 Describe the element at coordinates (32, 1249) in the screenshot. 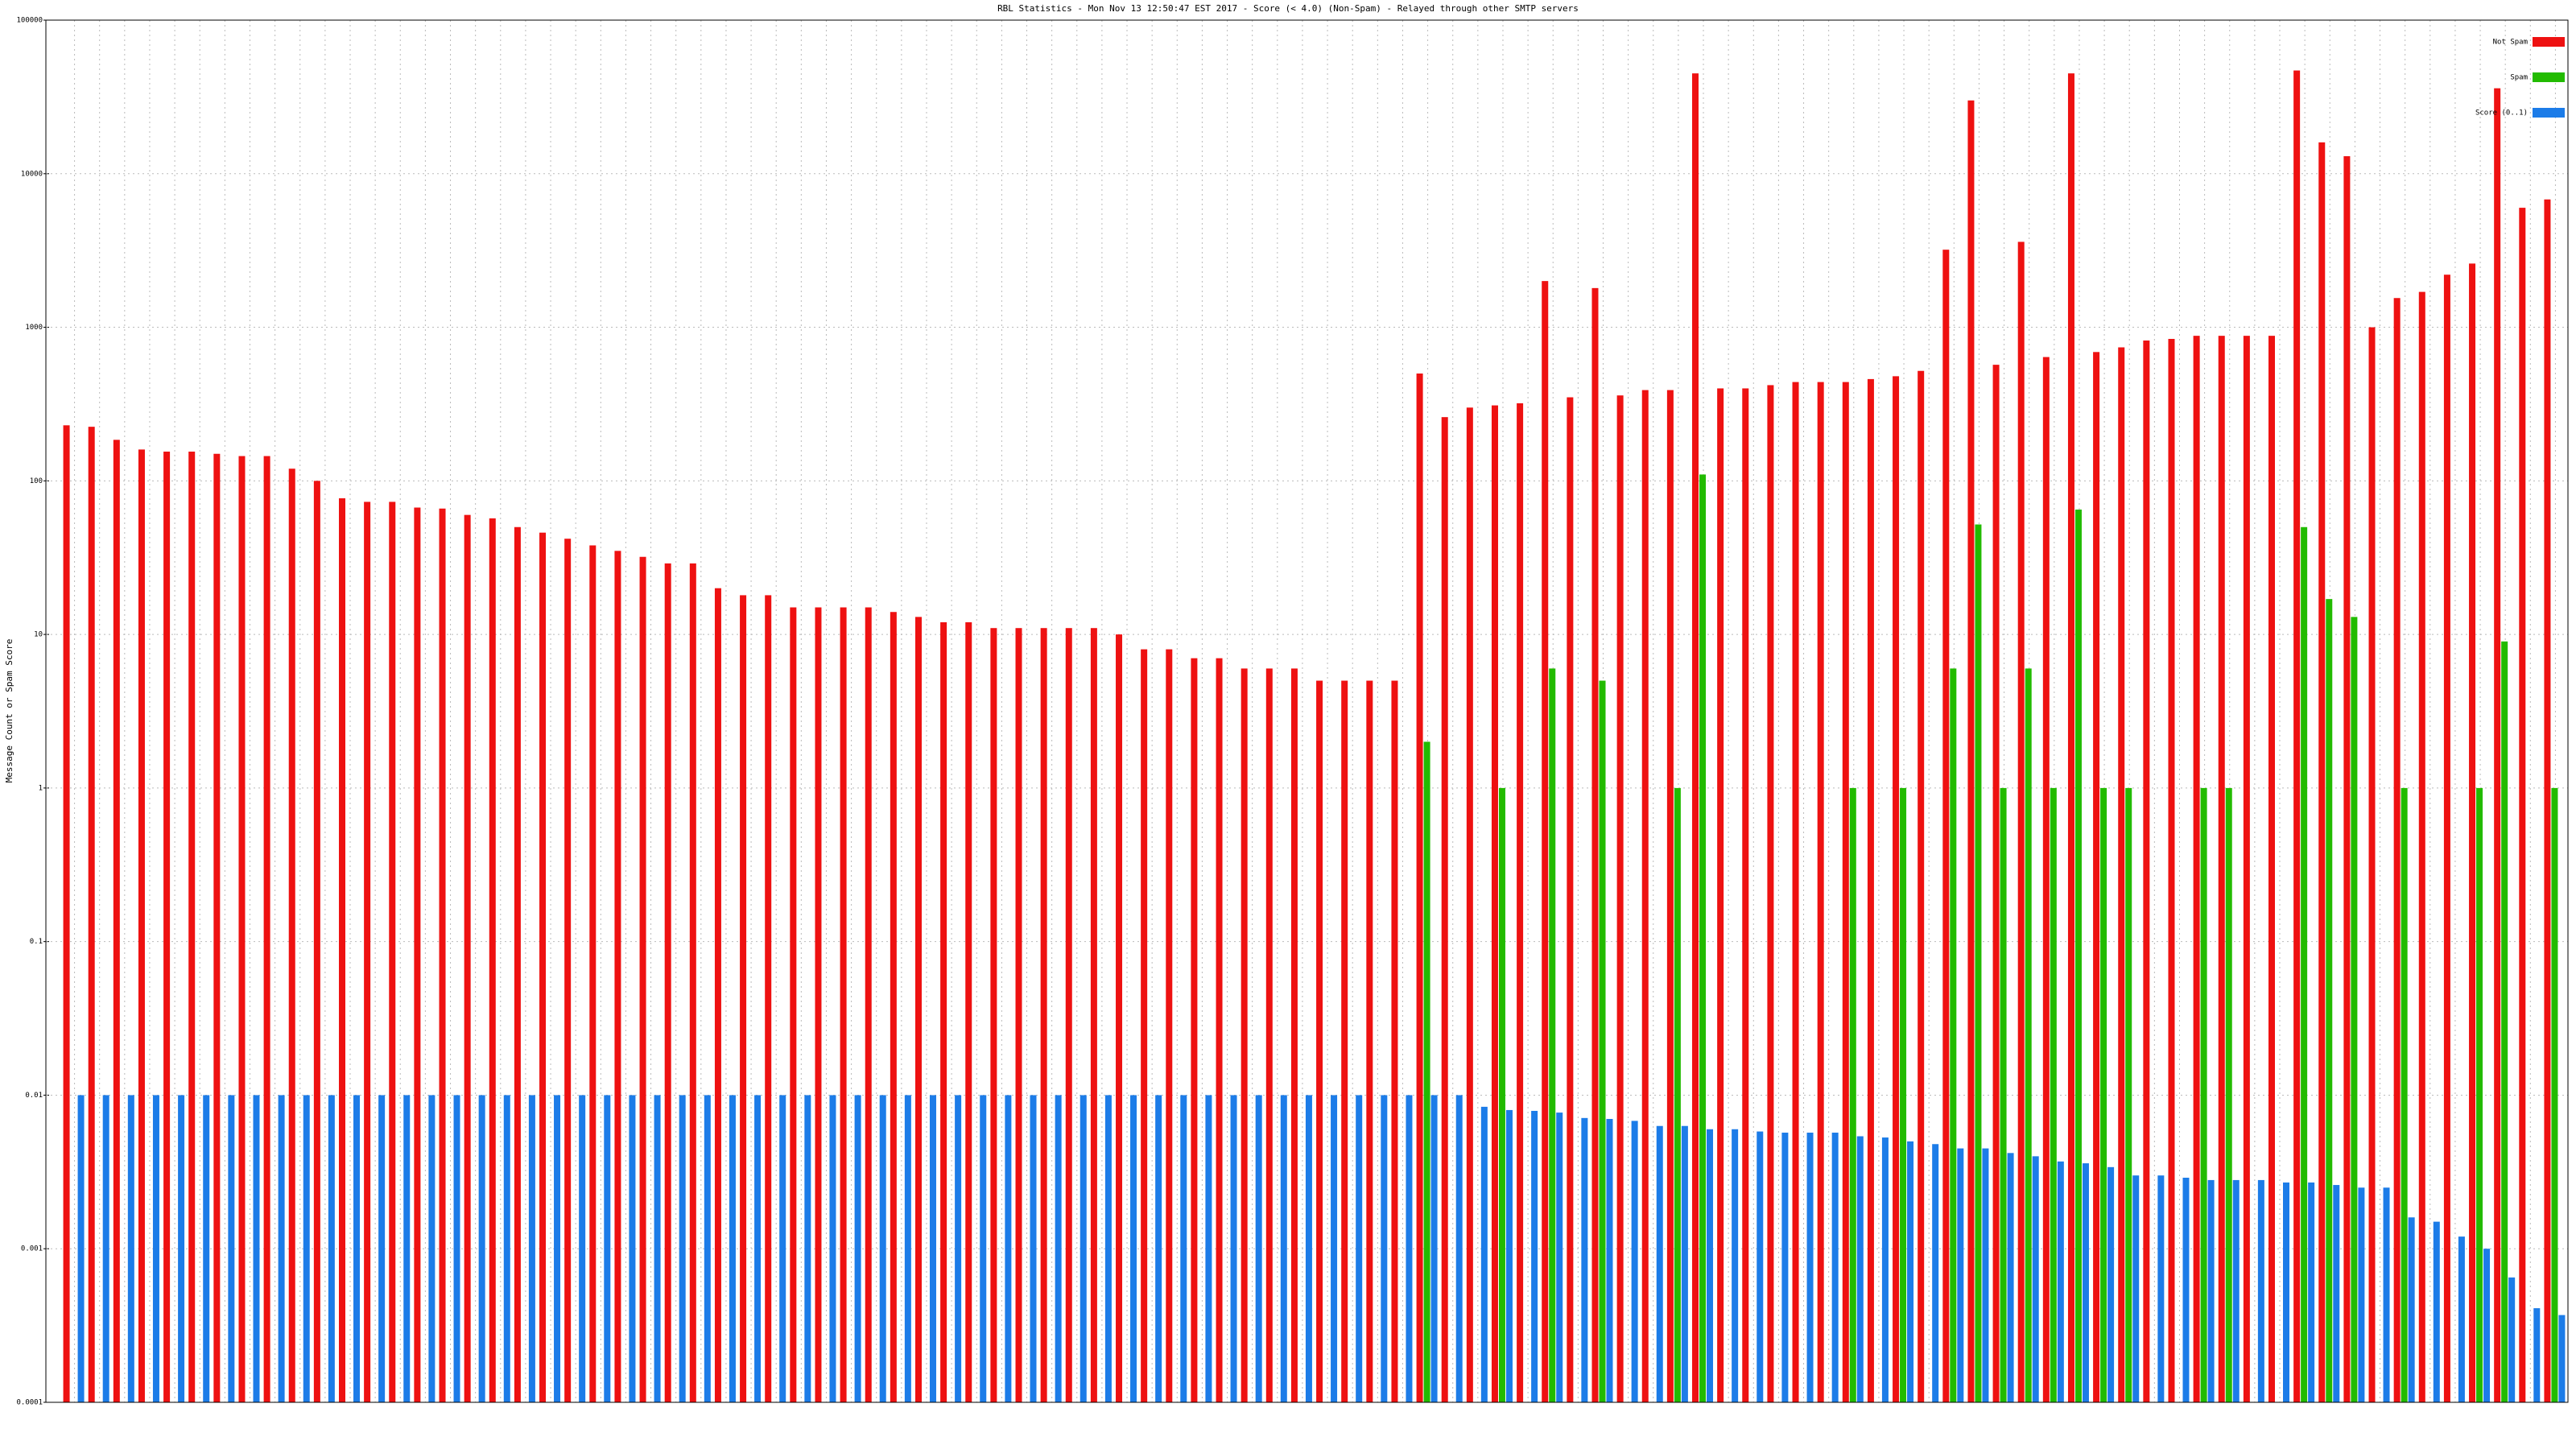

I see `y-tick-label: 0.001` at that location.